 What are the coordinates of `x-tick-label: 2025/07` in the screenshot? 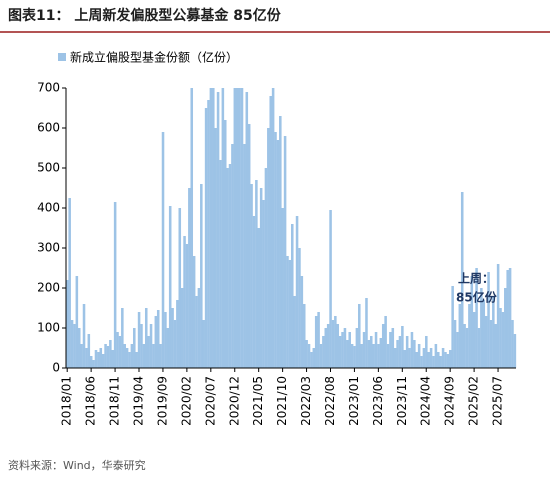 It's located at (498, 401).